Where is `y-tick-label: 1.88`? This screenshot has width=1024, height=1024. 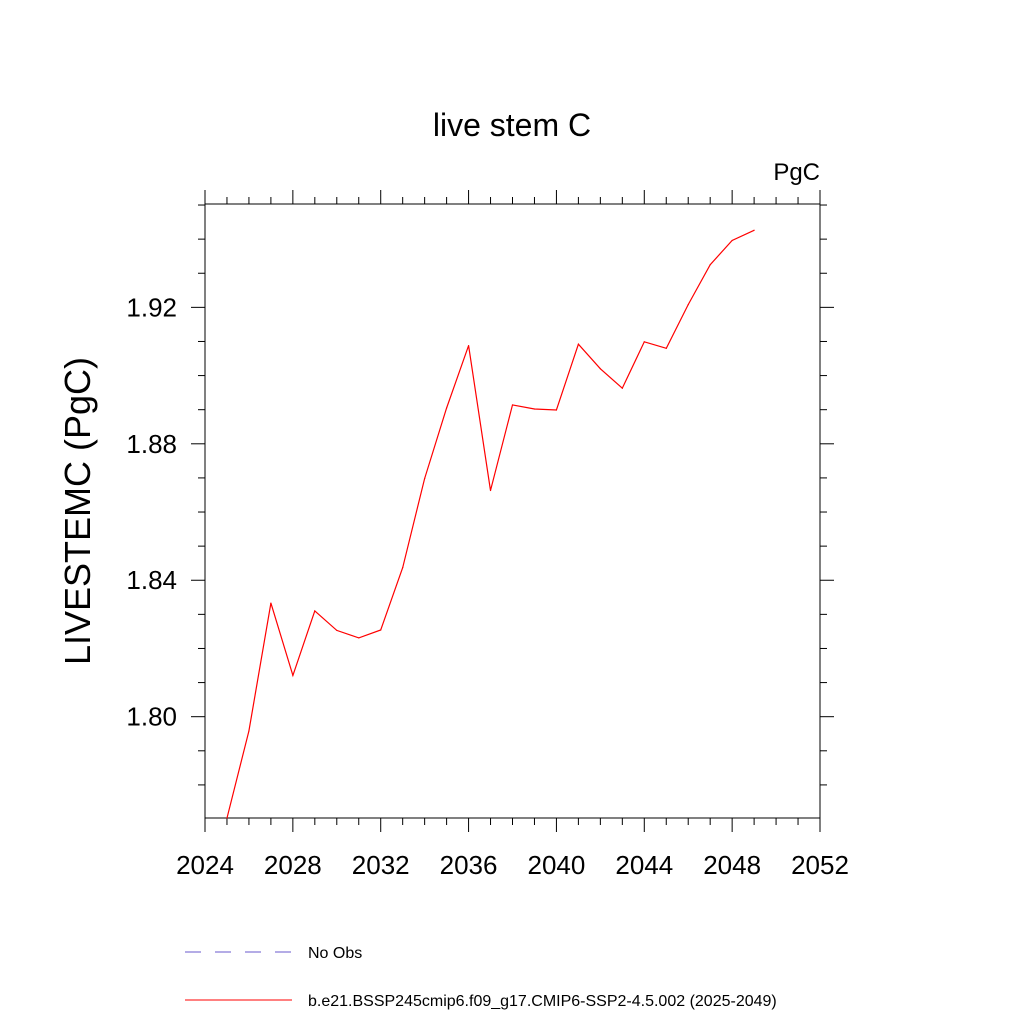
y-tick-label: 1.88 is located at coordinates (151, 444).